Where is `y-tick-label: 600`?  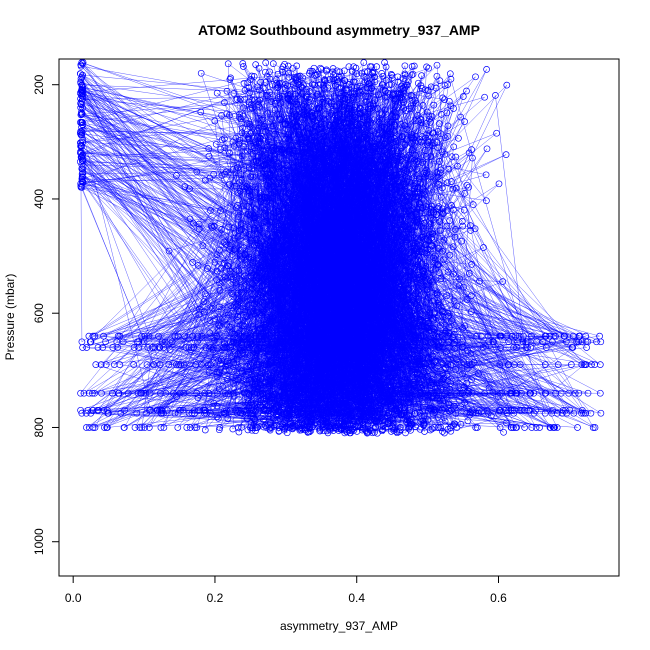 y-tick-label: 600 is located at coordinates (39, 313).